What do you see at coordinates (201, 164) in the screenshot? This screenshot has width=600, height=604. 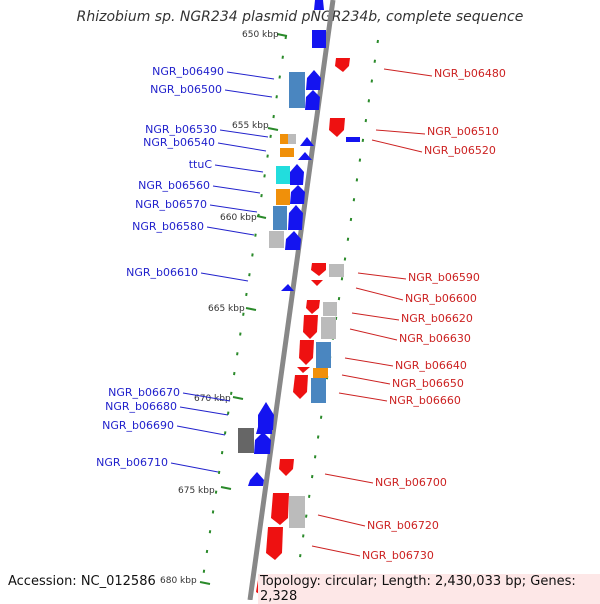 I see `label-ttuc: ttuC` at bounding box center [201, 164].